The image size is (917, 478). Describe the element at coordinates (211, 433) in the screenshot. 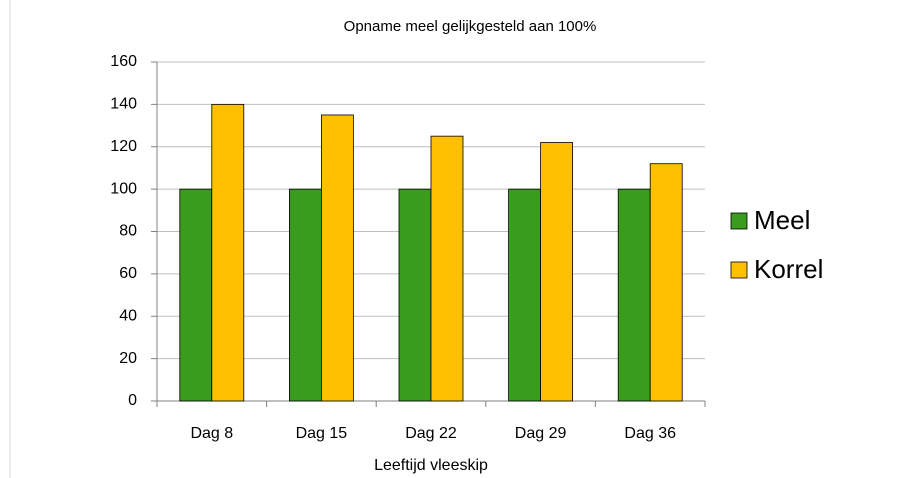

I see `x-tick-label: Dag 8` at that location.